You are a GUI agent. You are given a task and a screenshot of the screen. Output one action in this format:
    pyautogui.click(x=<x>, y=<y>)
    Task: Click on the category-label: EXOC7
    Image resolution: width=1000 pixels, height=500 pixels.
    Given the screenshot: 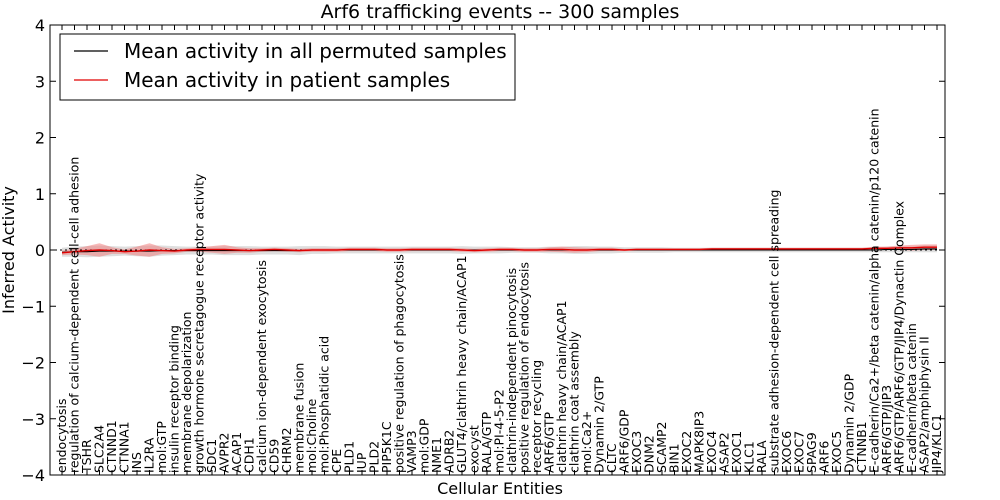 What is the action you would take?
    pyautogui.click(x=799, y=452)
    